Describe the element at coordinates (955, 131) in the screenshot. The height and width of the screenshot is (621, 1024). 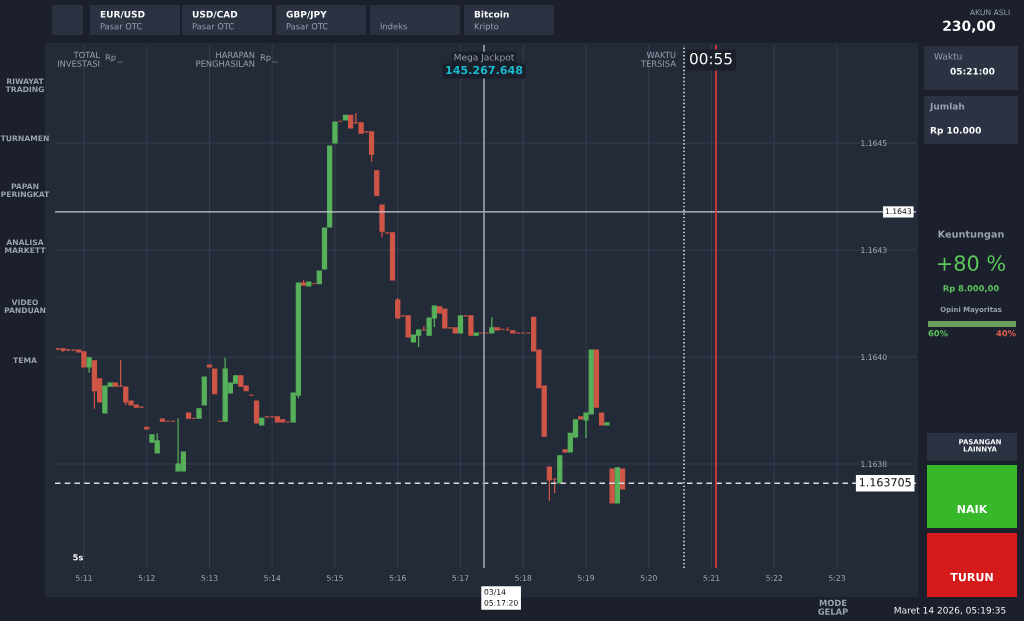
I see `text: Rp 10.000` at that location.